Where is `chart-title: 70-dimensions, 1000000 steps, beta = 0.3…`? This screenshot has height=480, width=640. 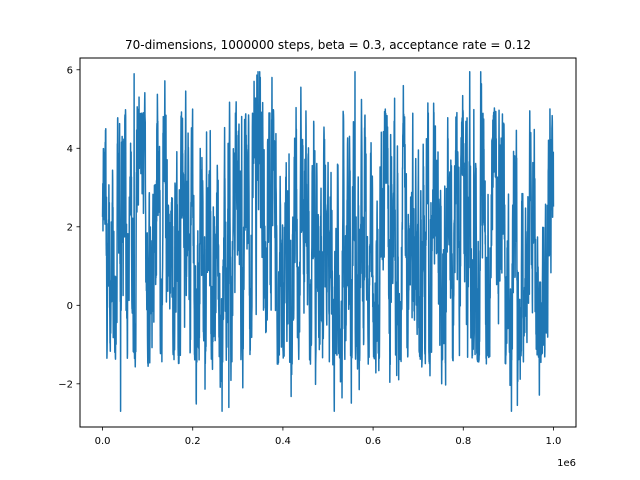
chart-title: 70-dimensions, 1000000 steps, beta = 0.3… is located at coordinates (328, 45).